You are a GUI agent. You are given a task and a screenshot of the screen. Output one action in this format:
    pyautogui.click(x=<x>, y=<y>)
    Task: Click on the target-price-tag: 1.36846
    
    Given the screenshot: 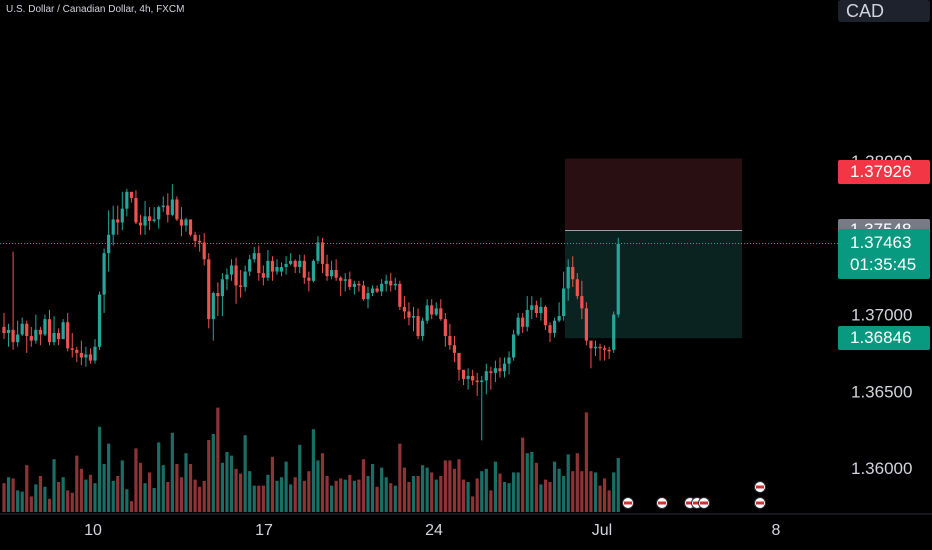 What is the action you would take?
    pyautogui.click(x=884, y=338)
    